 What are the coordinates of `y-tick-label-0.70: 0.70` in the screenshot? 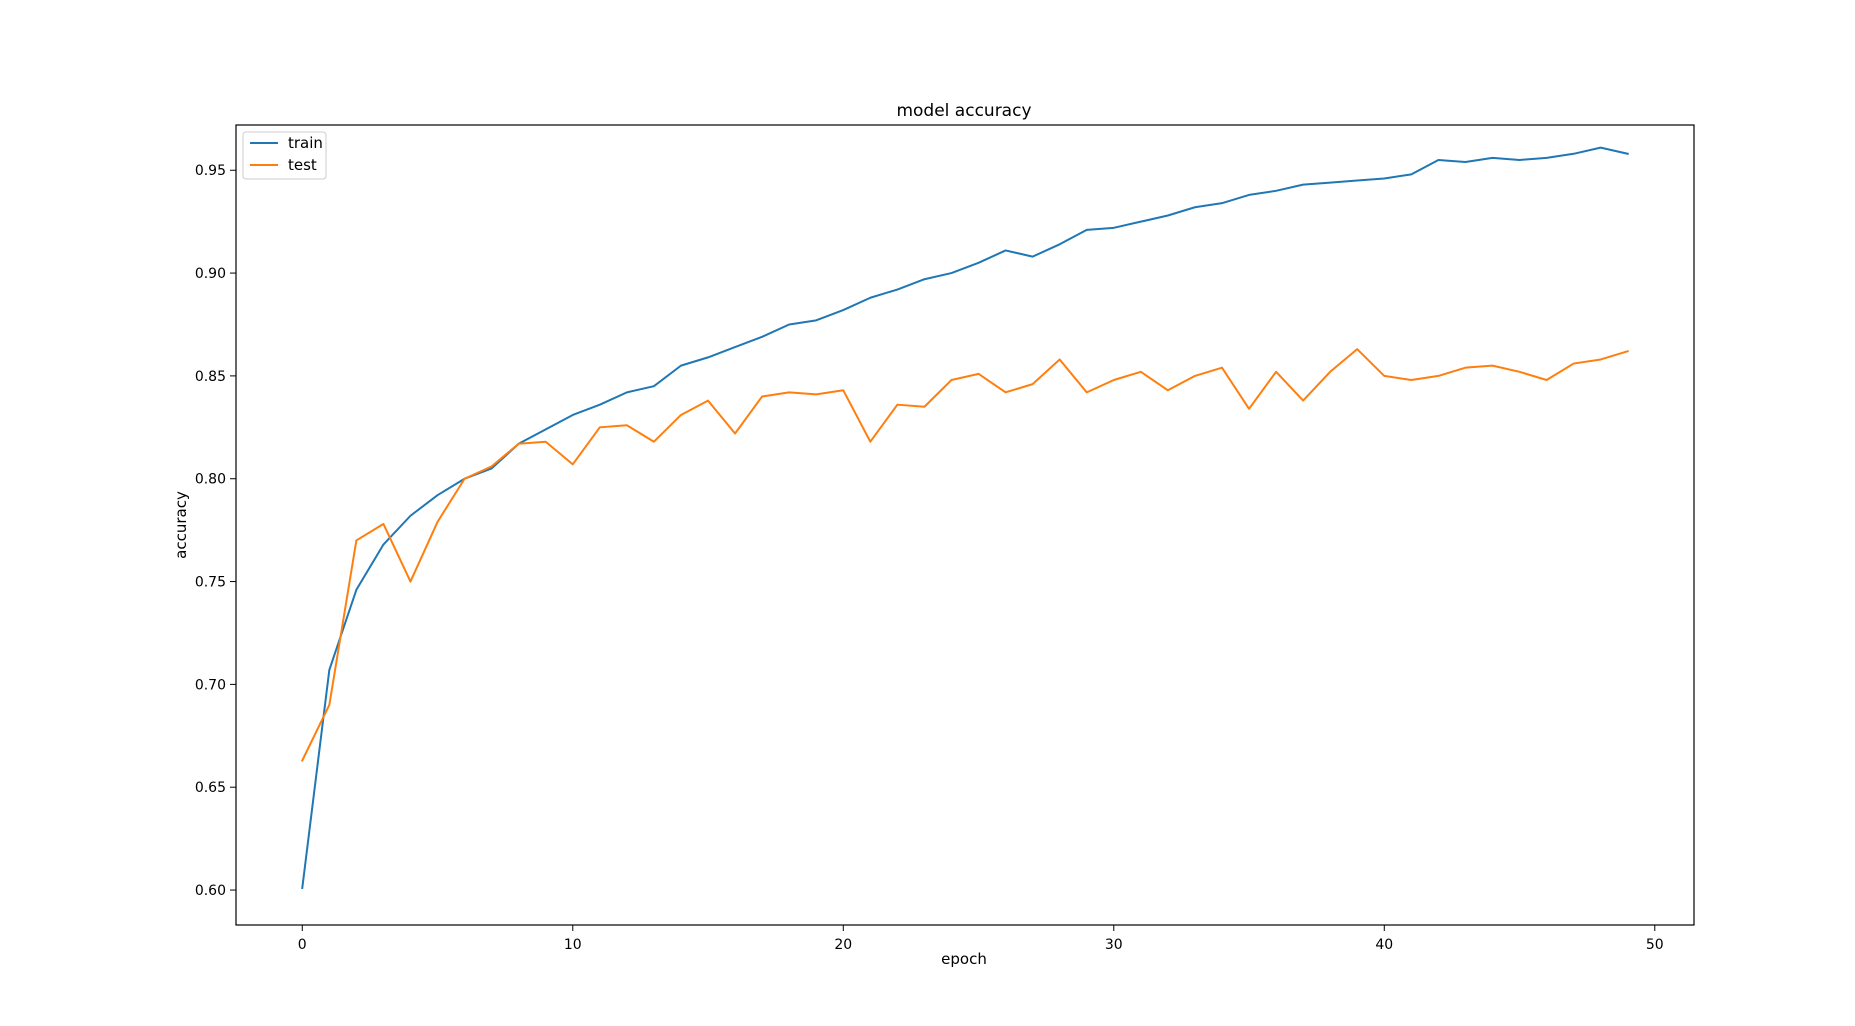 It's located at (210, 685).